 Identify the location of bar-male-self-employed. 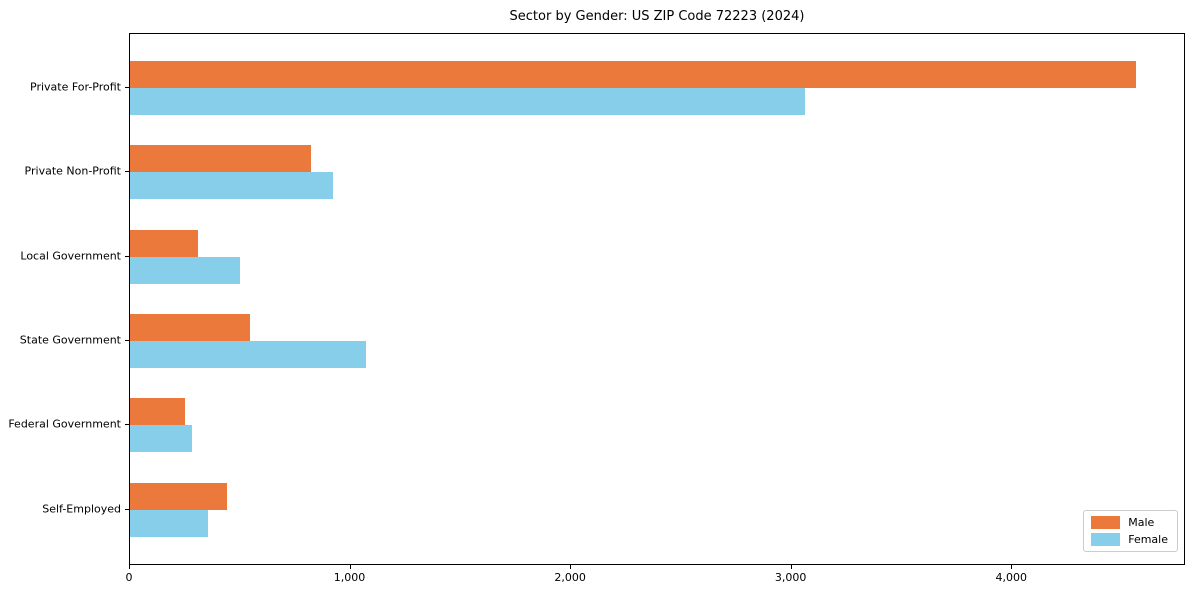
(179, 496).